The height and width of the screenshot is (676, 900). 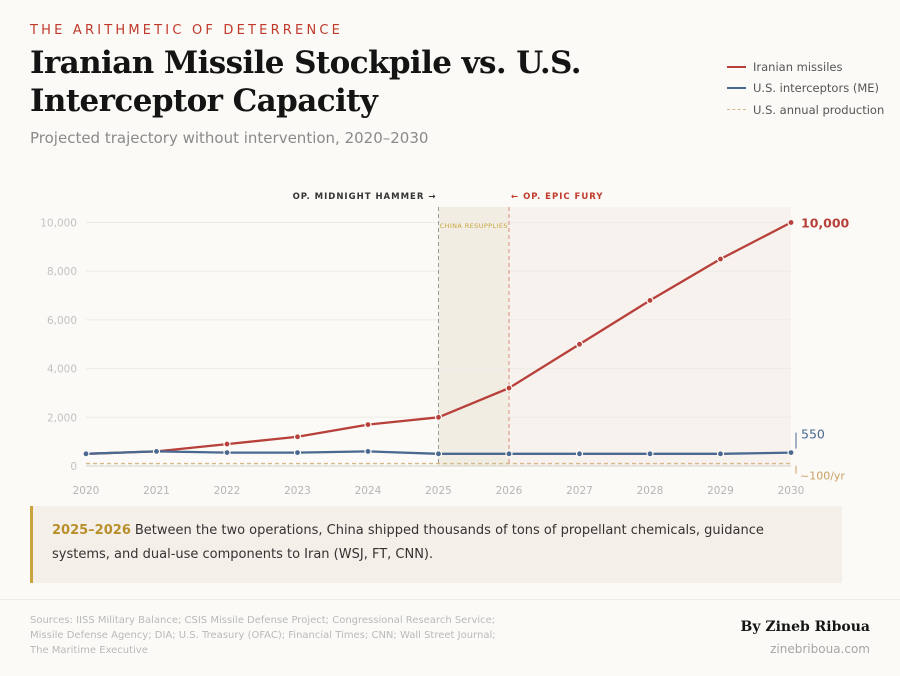 I want to click on site-link: zinebriboua.com, so click(x=820, y=649).